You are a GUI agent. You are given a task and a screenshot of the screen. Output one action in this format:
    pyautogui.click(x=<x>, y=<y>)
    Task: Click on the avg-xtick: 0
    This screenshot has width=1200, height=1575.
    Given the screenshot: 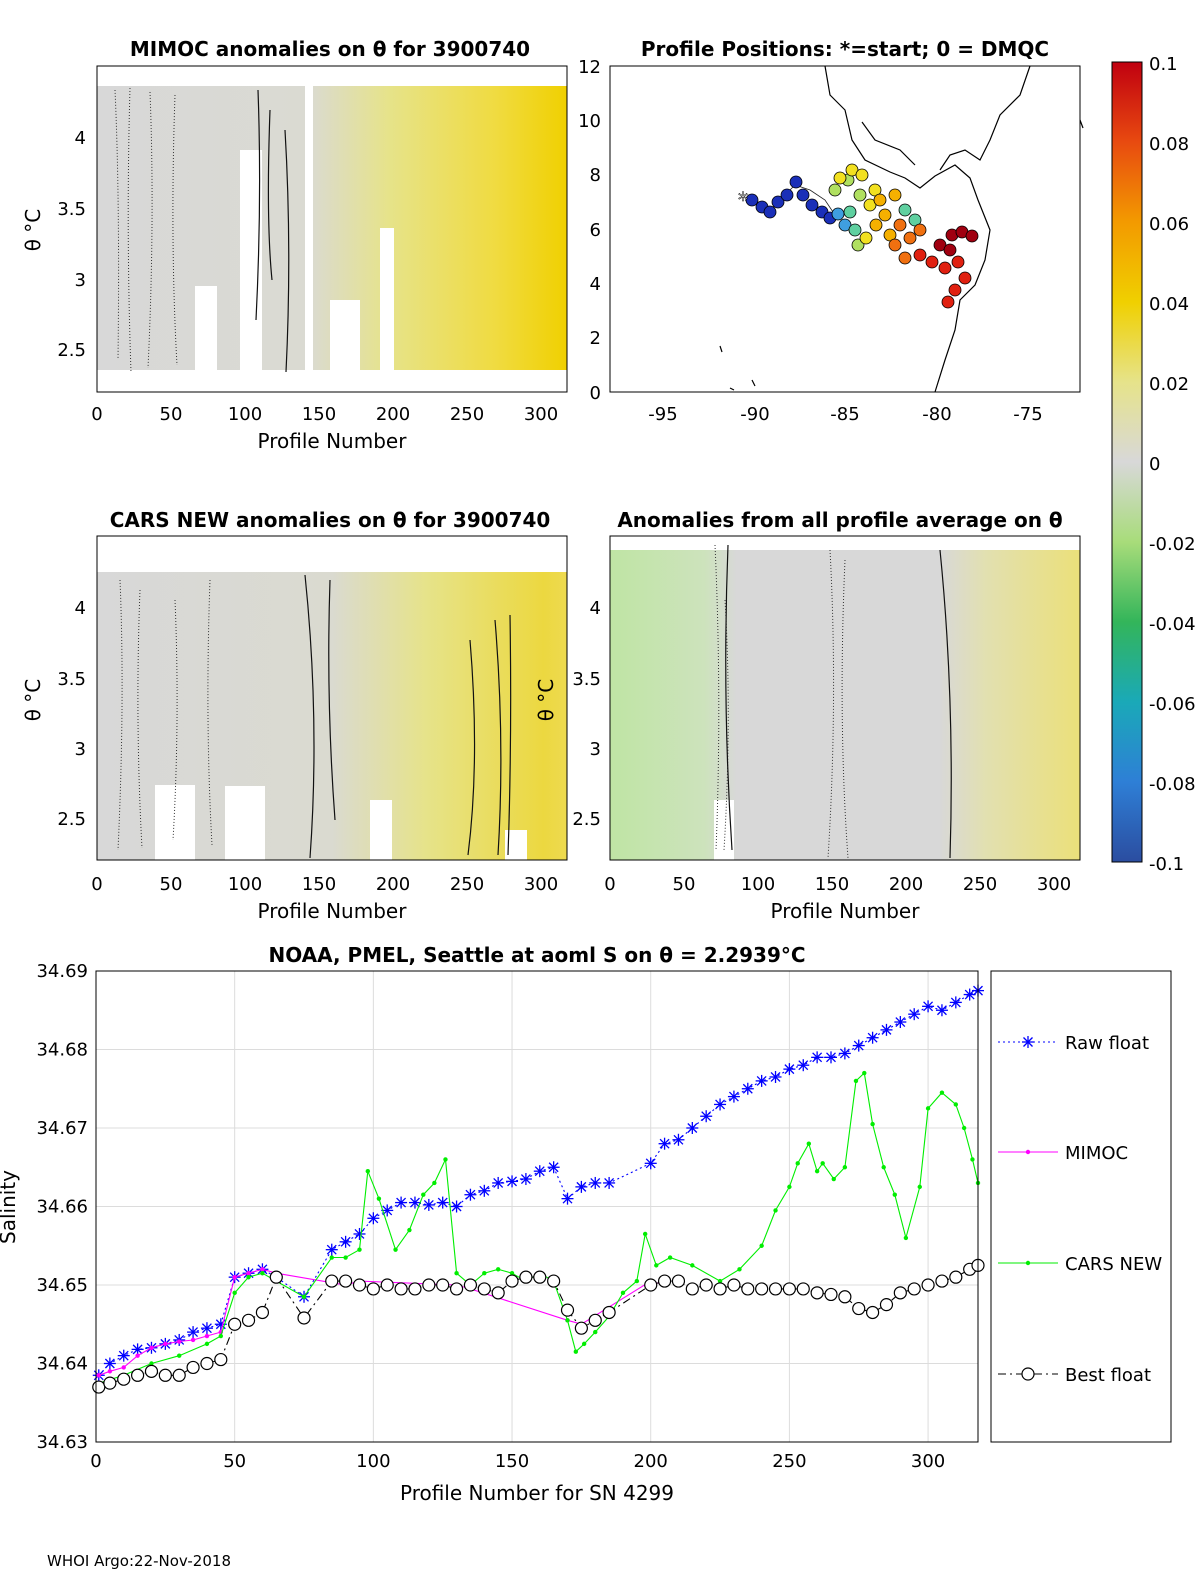 What is the action you would take?
    pyautogui.click(x=609, y=884)
    